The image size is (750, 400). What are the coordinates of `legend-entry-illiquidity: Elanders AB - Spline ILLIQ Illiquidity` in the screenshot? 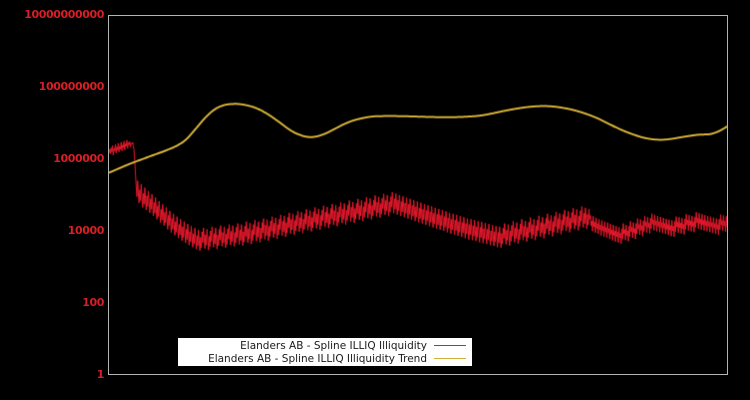 It's located at (325, 345).